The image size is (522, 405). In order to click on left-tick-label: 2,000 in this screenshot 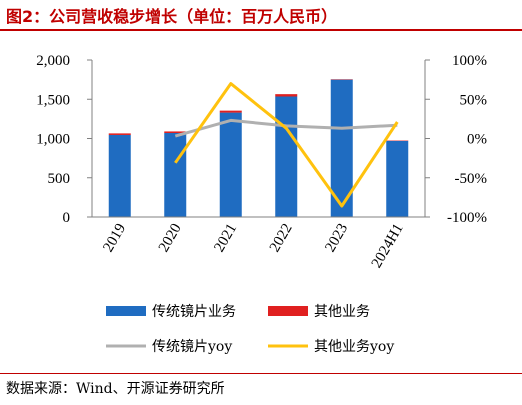, I will do `click(53, 61)`.